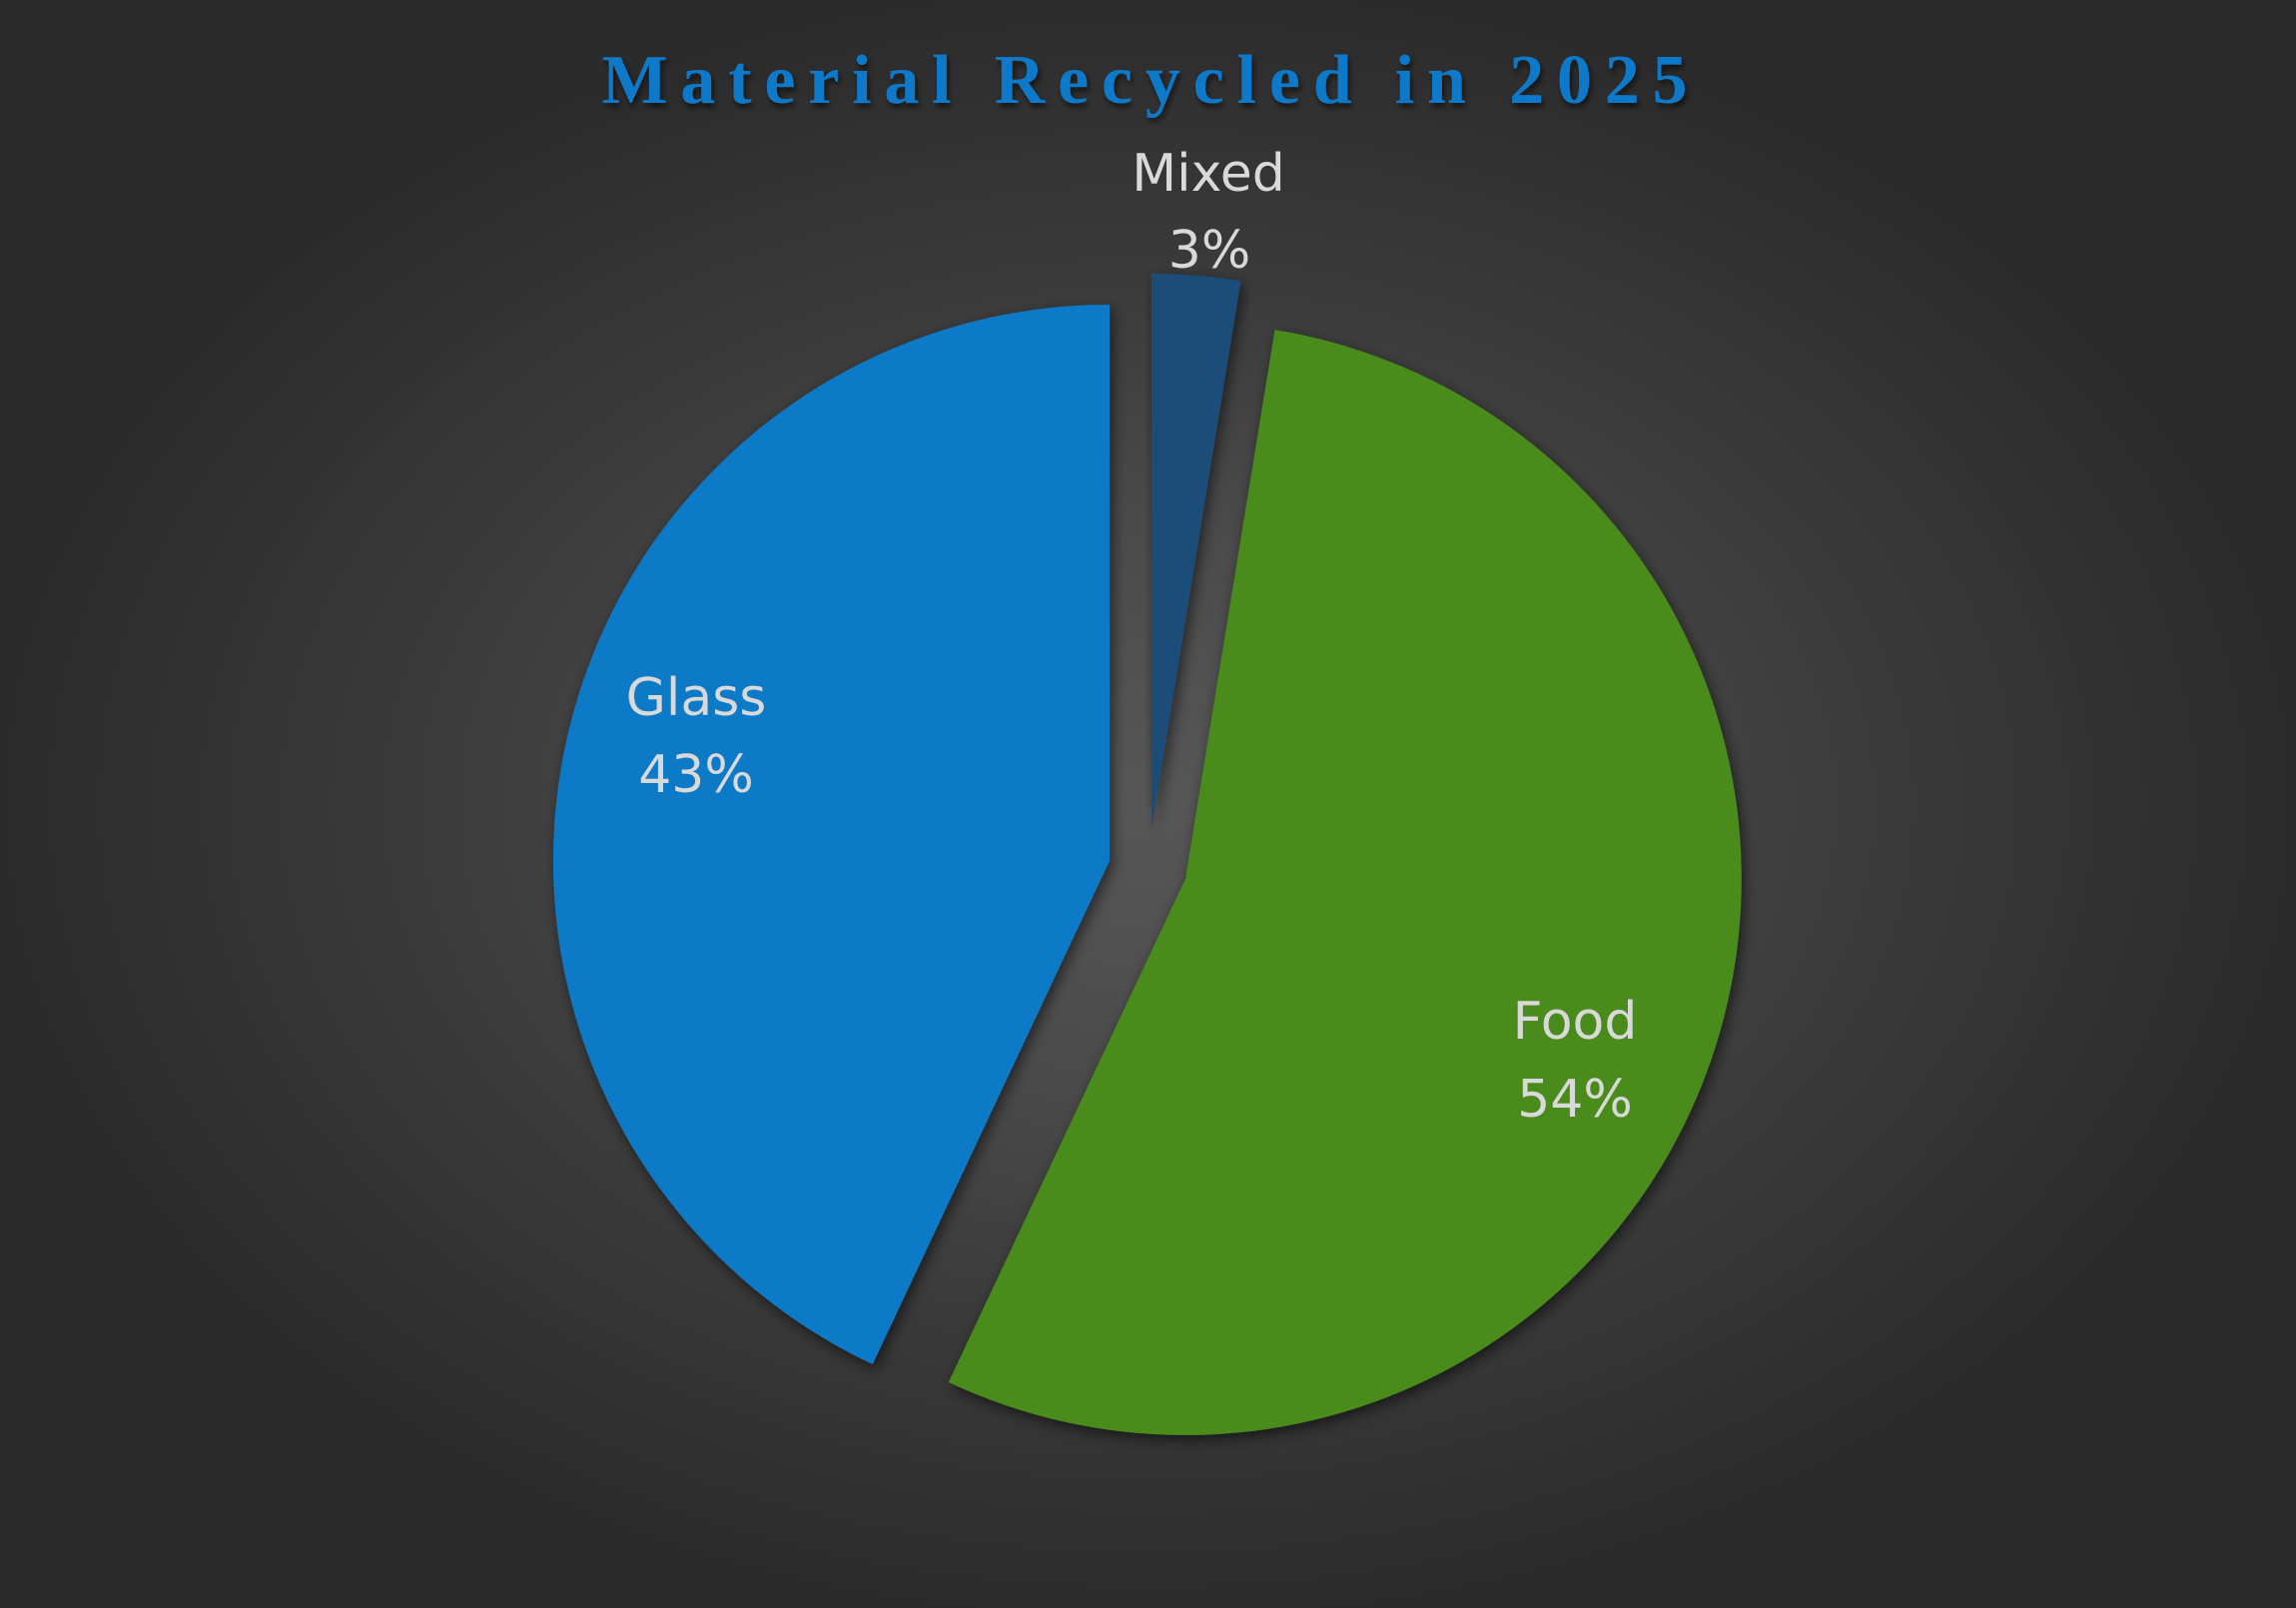 Image resolution: width=2296 pixels, height=1608 pixels. What do you see at coordinates (696, 775) in the screenshot?
I see `data-label-glass-percent: 43%` at bounding box center [696, 775].